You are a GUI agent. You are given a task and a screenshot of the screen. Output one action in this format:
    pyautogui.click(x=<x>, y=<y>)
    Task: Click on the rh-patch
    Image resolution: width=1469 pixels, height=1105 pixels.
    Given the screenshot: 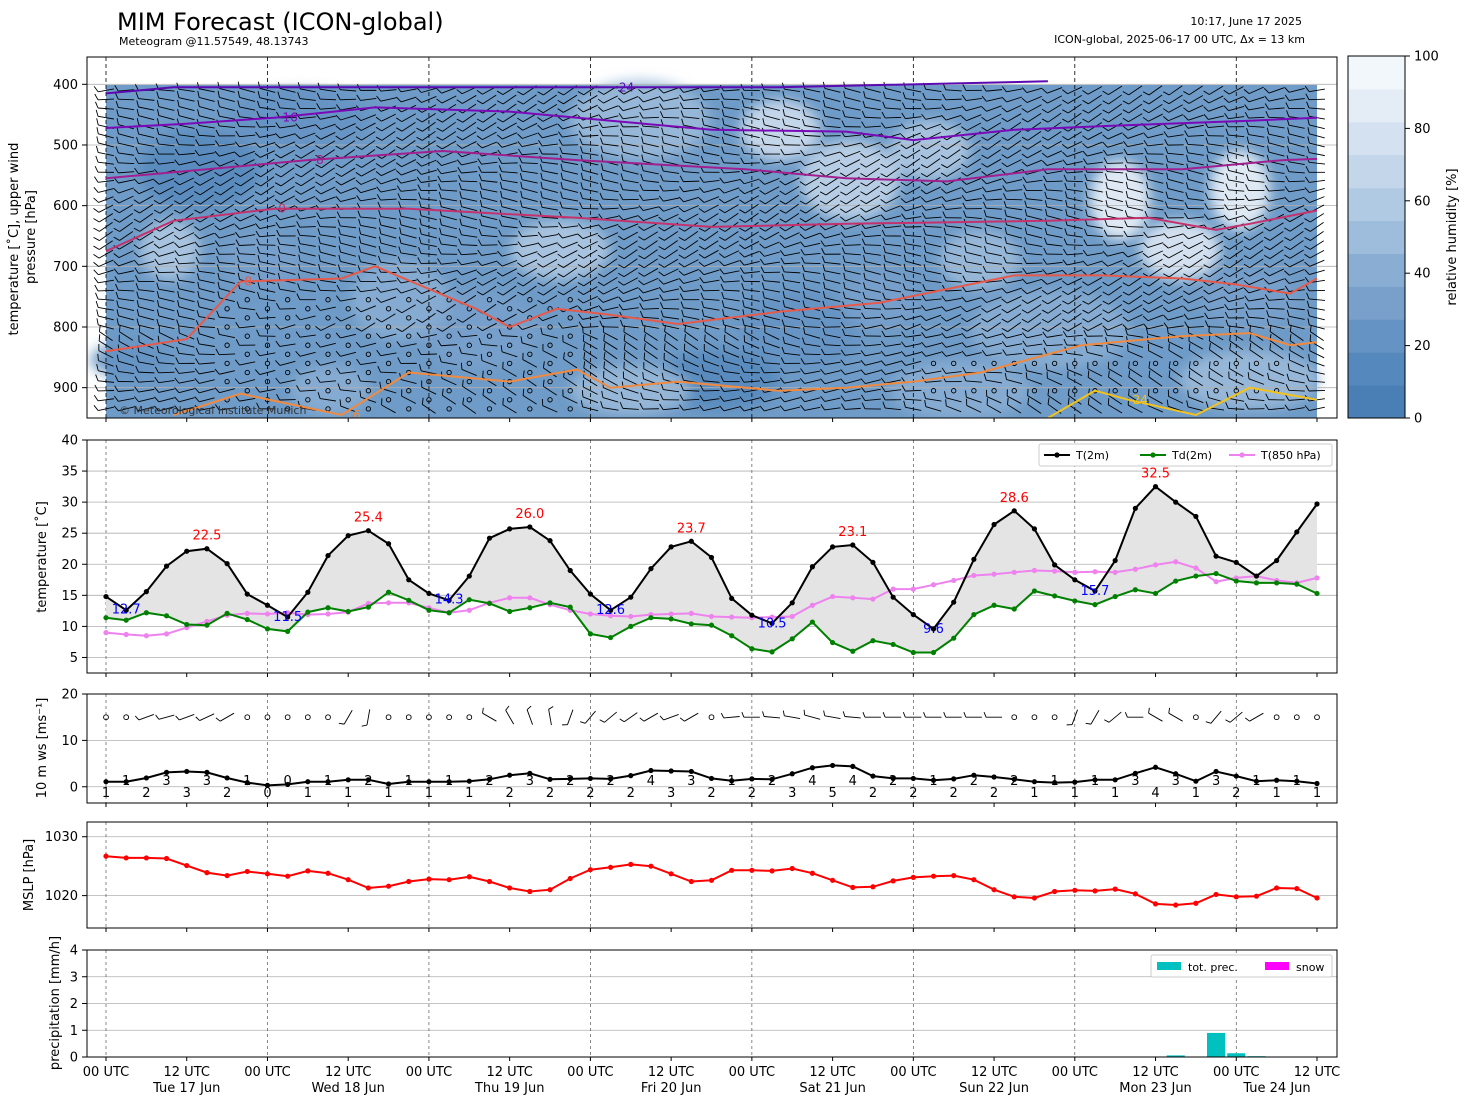 What is the action you would take?
    pyautogui.click(x=260, y=260)
    